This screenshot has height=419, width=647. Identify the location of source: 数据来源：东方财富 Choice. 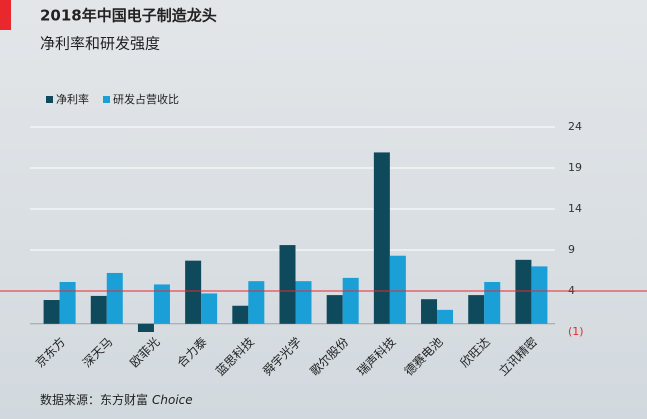
(116, 399).